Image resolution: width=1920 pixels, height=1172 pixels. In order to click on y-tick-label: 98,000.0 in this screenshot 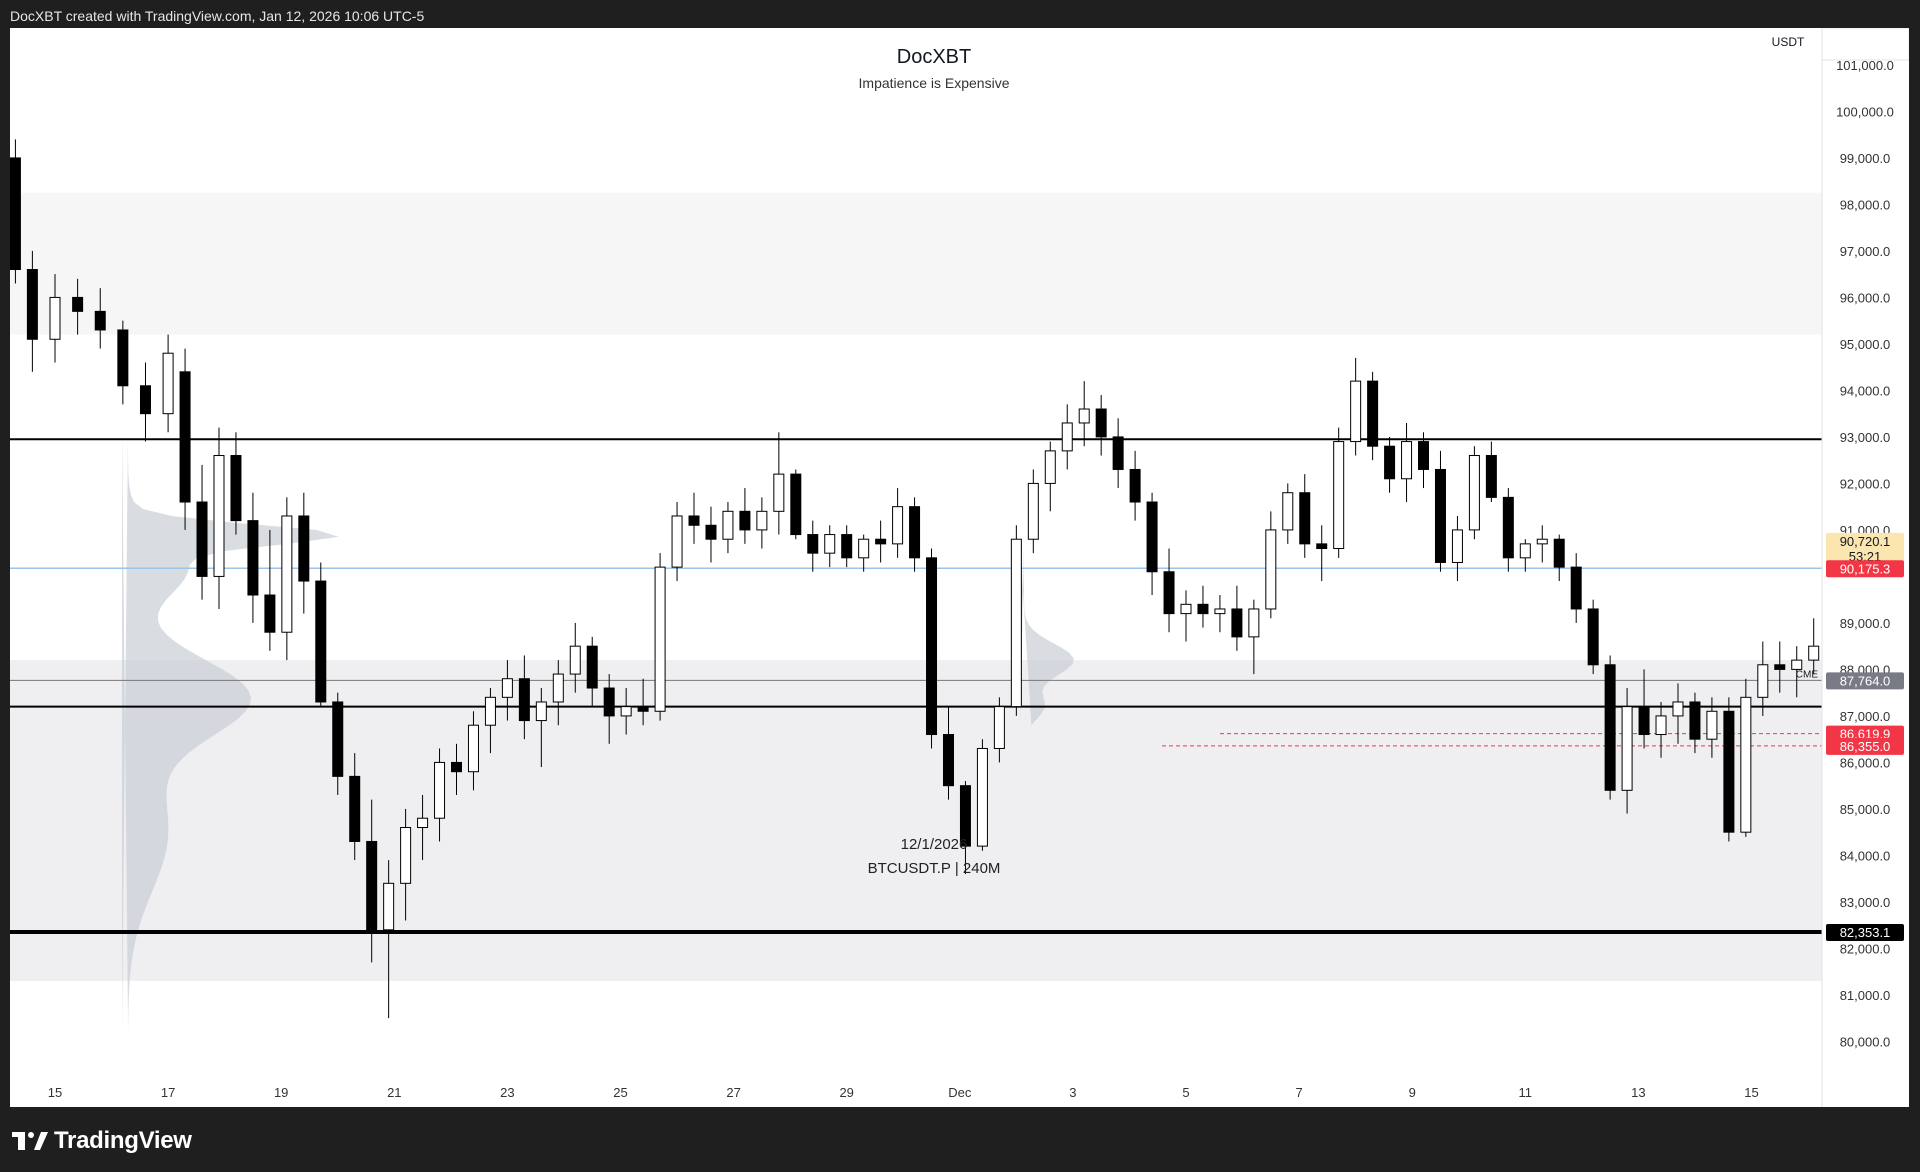, I will do `click(1865, 204)`.